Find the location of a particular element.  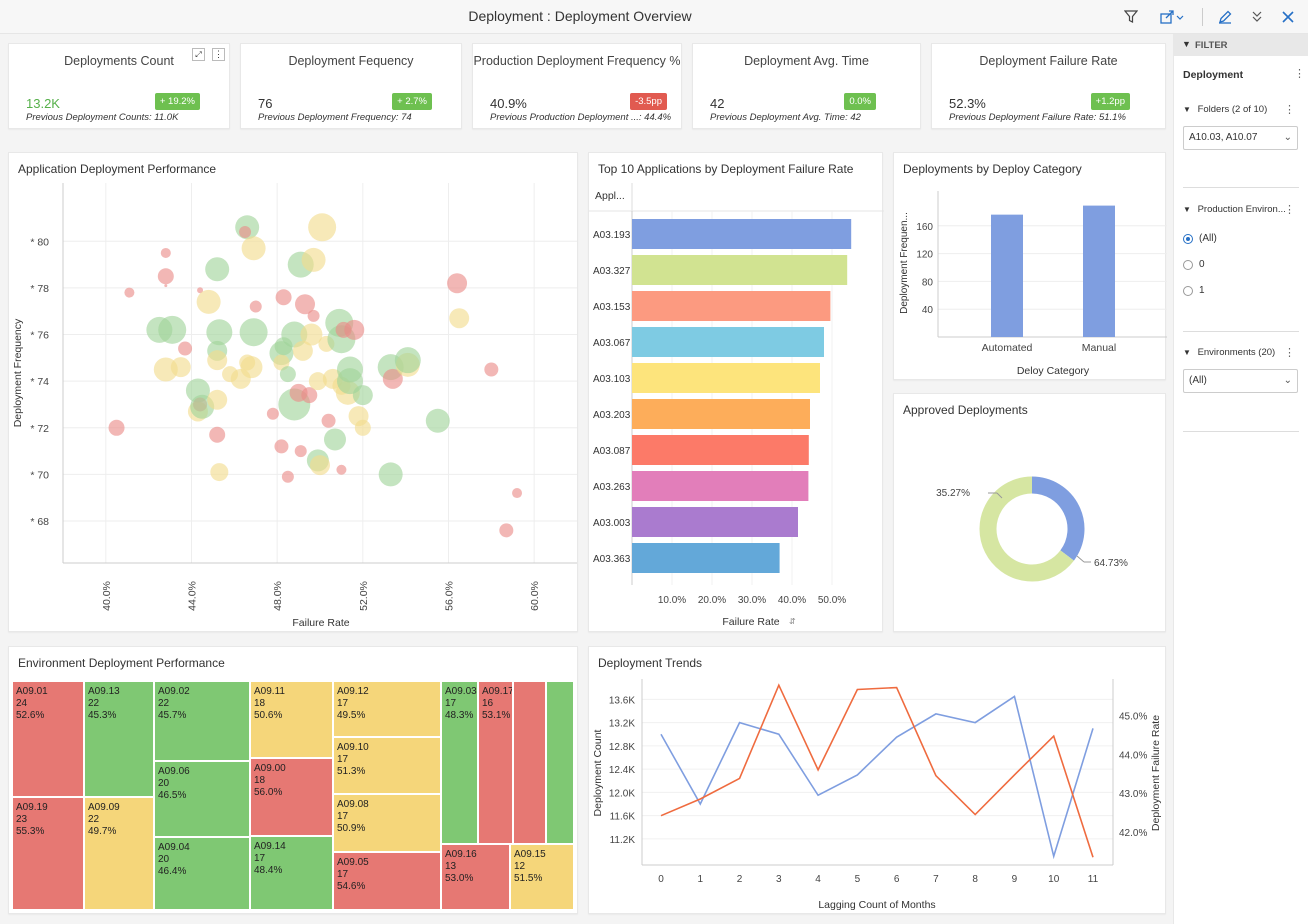

environments-label: Environments (20) is located at coordinates (1236, 352).